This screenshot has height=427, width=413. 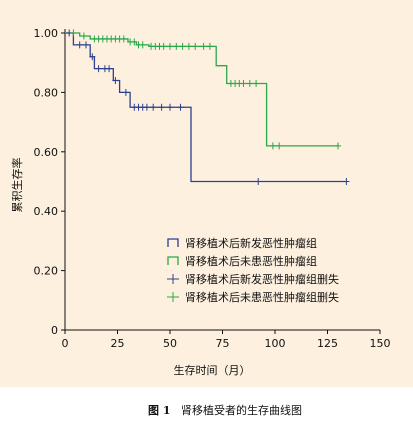 What do you see at coordinates (212, 370) in the screenshot?
I see `x-axis-title: 生存时间（月）` at bounding box center [212, 370].